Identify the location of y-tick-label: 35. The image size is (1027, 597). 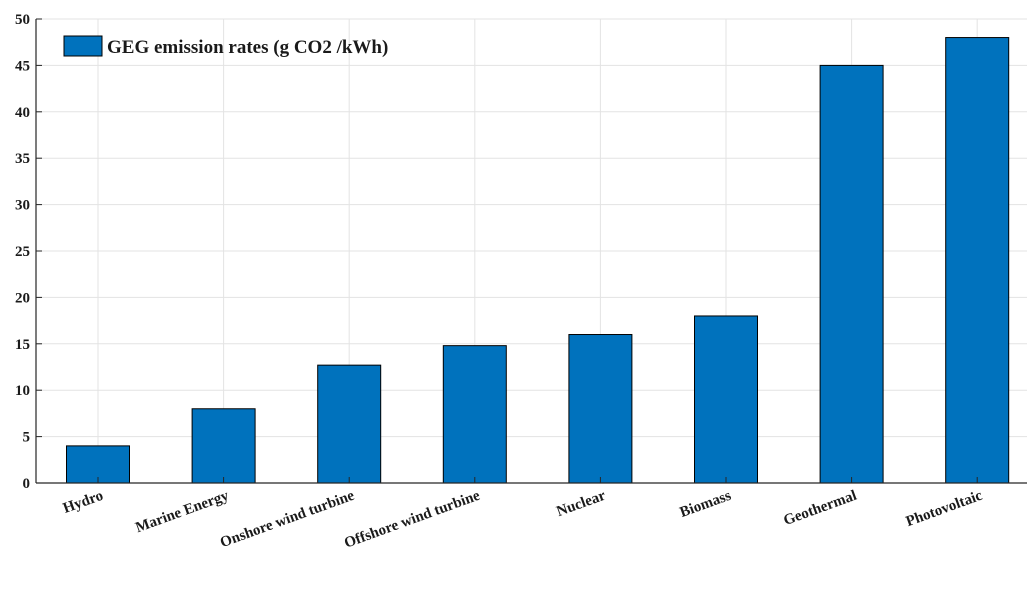
(22, 159).